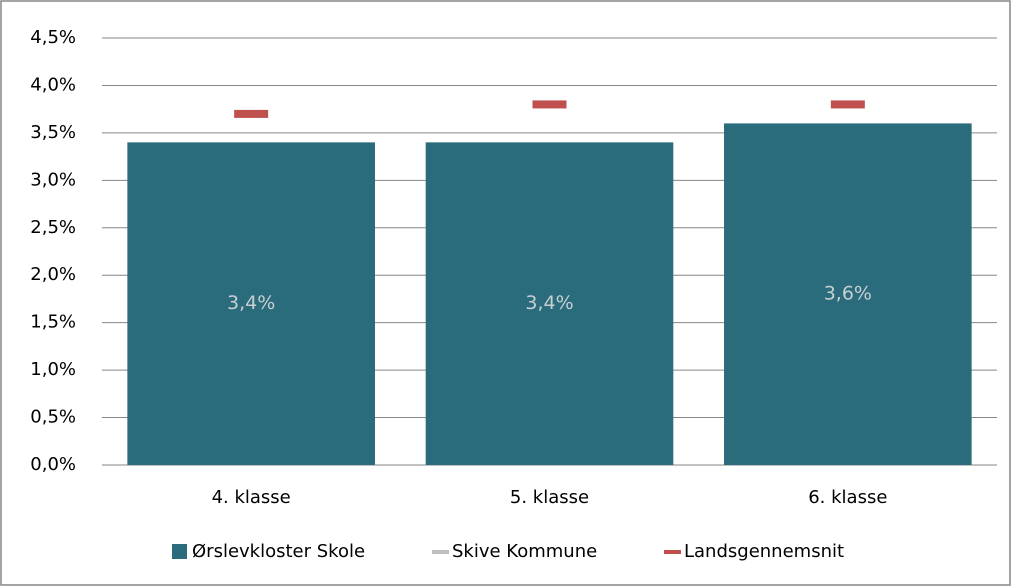  What do you see at coordinates (53, 417) in the screenshot?
I see `y-tick-label: 0,5%` at bounding box center [53, 417].